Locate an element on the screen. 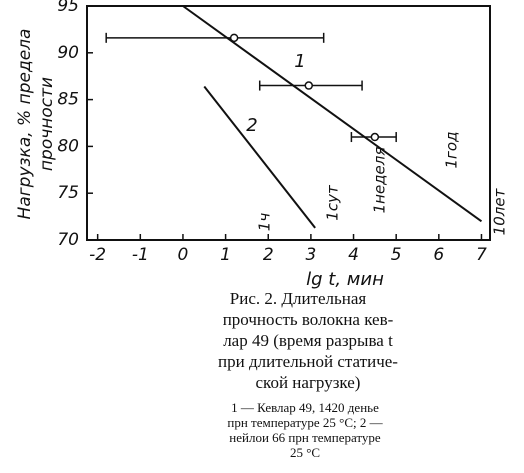 This screenshot has width=524, height=473. y-tick-label: 85 is located at coordinates (68, 100).